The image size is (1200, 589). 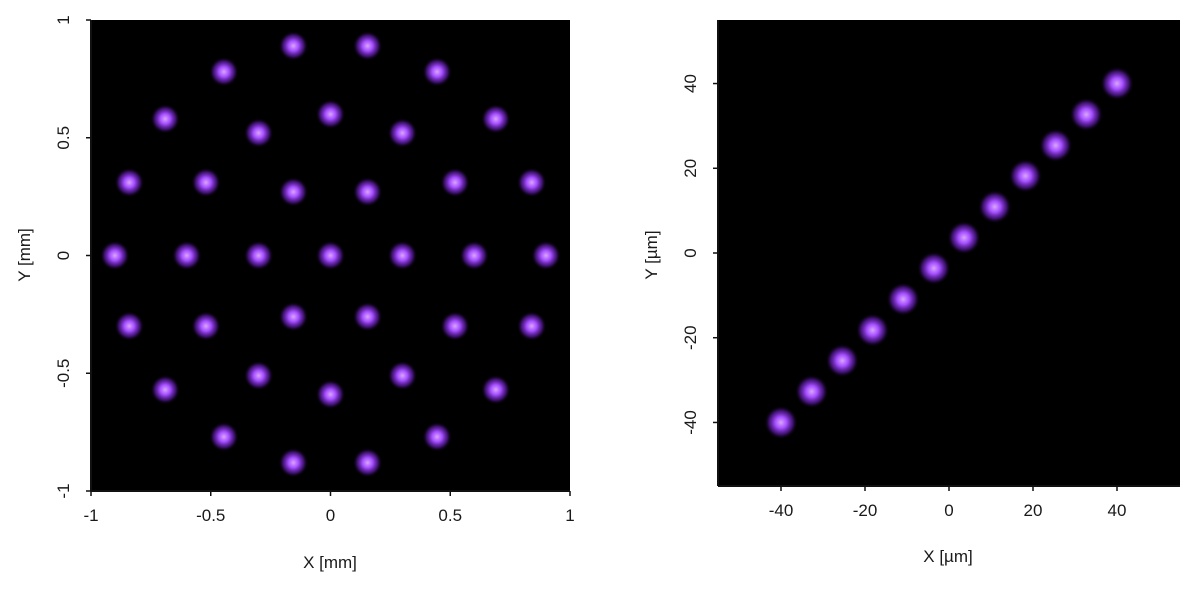 What do you see at coordinates (690, 252) in the screenshot?
I see `y-tick-label-right-2: 0` at bounding box center [690, 252].